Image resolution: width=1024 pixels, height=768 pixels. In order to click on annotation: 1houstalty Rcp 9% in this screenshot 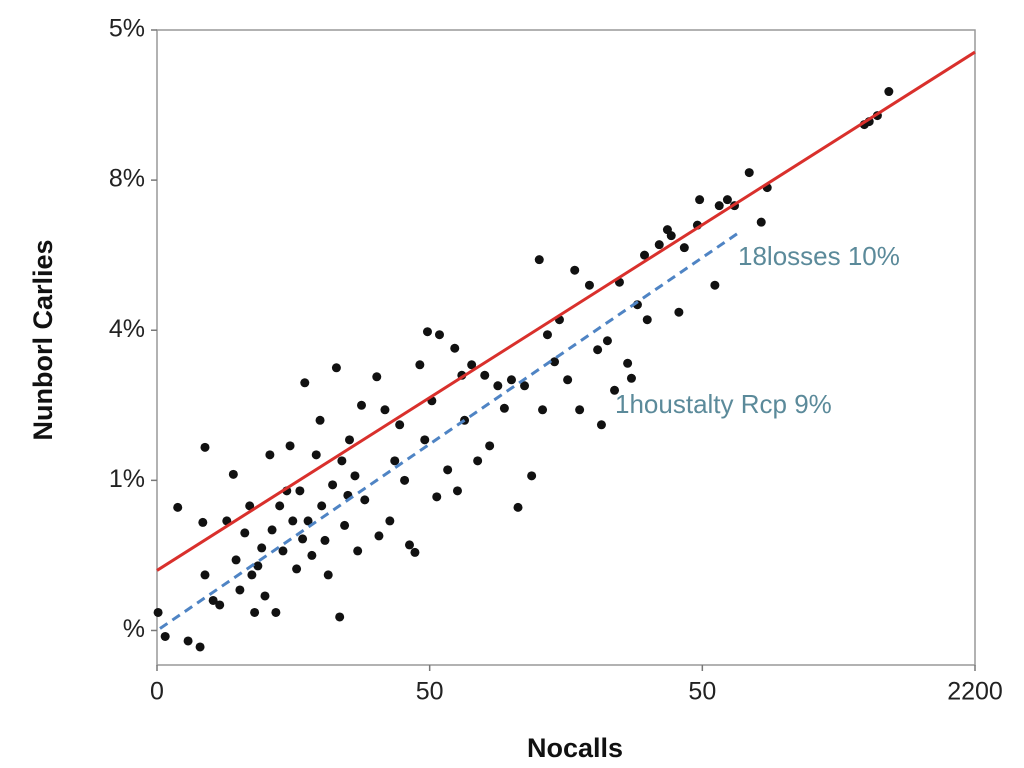, I will do `click(723, 404)`.